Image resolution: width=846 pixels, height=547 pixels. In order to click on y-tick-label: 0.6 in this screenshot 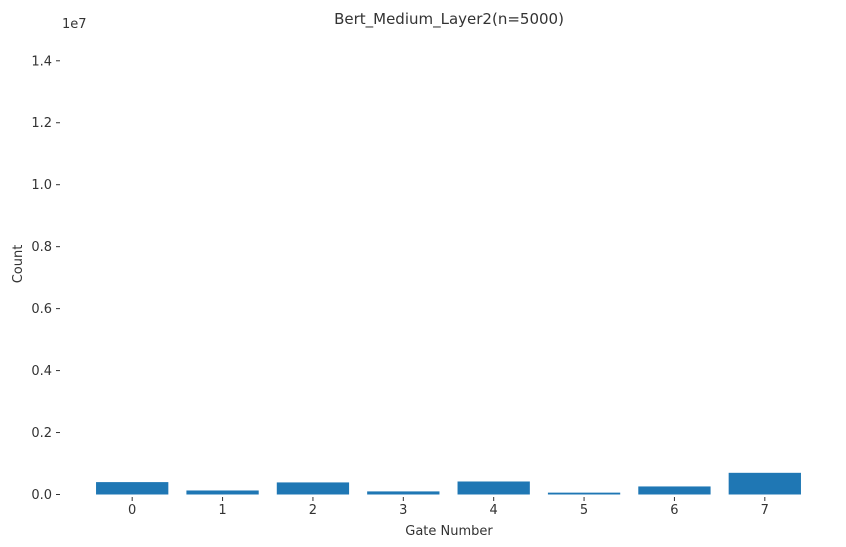, I will do `click(41, 309)`.